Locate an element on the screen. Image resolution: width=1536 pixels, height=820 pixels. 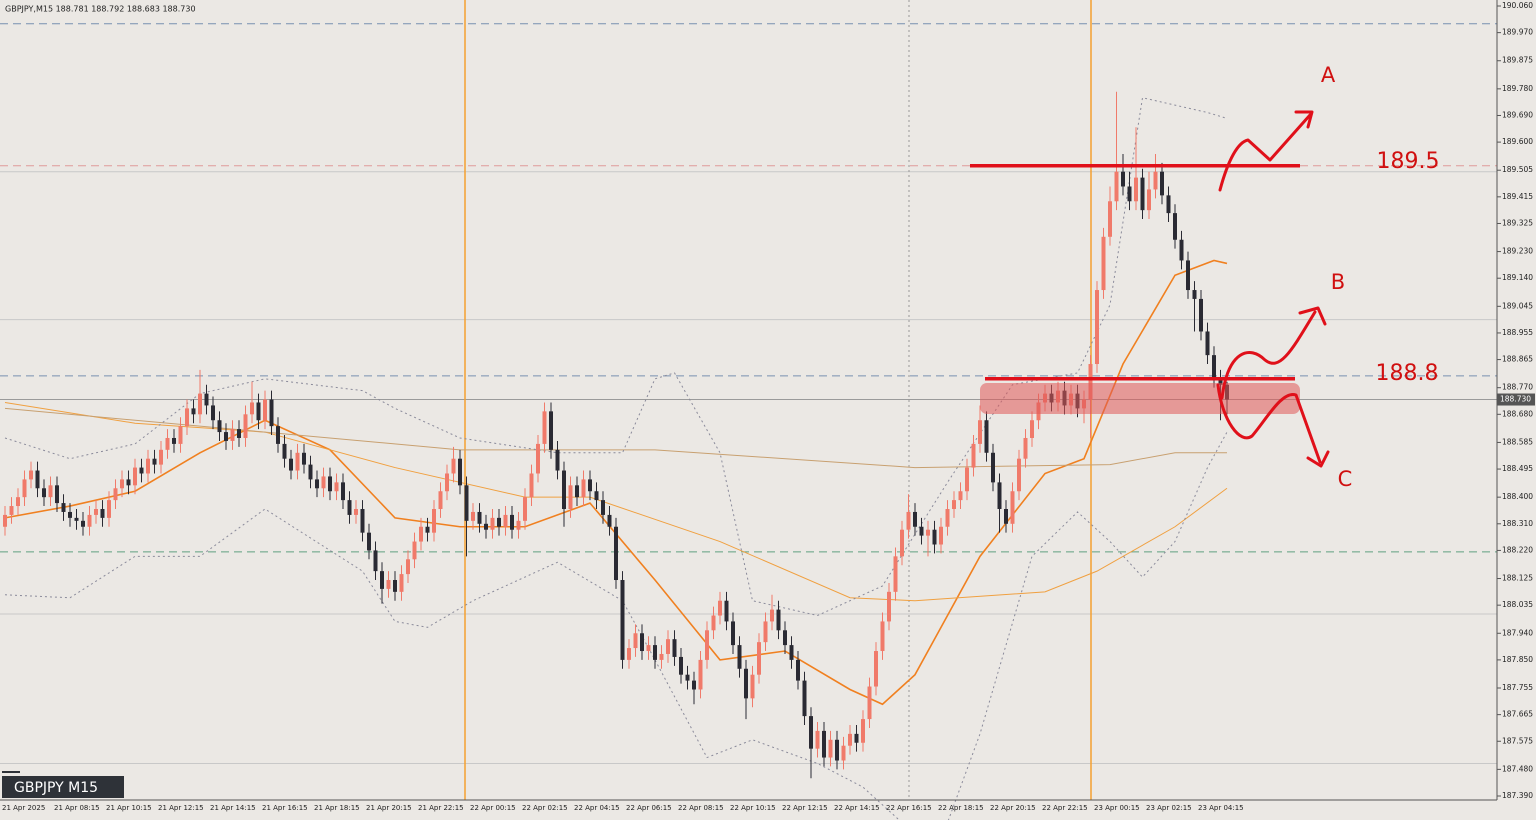
x-tick-label: 21 Apr 16:15 is located at coordinates (285, 808).